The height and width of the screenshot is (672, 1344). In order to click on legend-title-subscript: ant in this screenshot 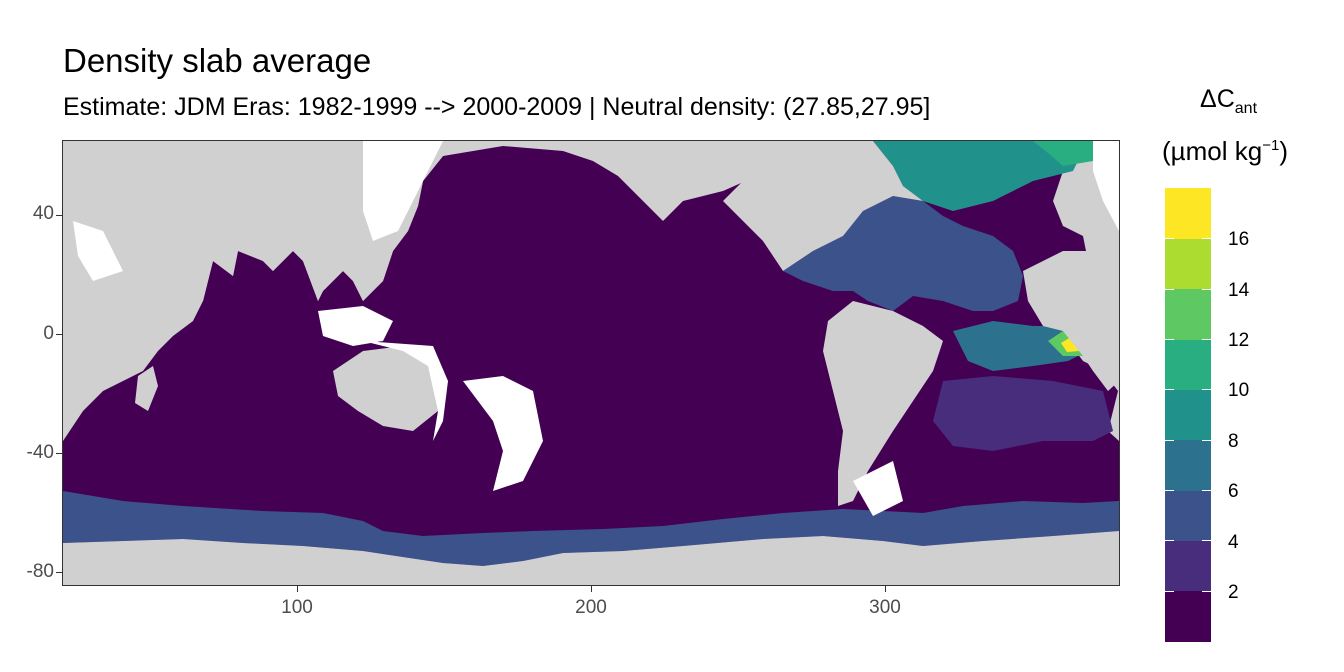, I will do `click(1246, 108)`.